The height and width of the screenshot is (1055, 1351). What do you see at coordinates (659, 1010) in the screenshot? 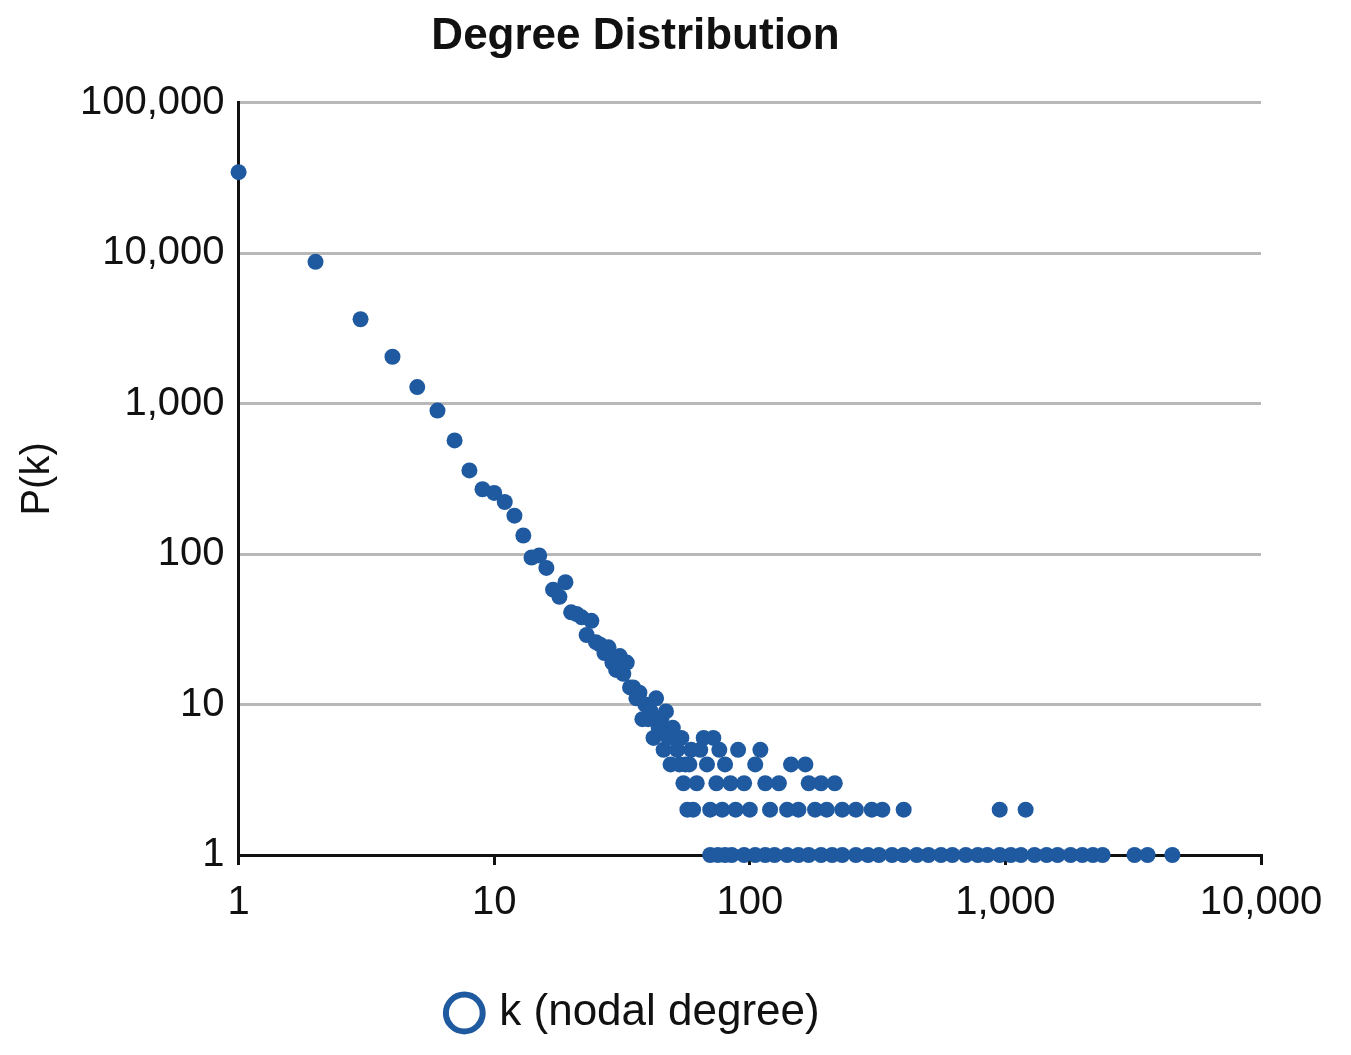
I see `legend-label: k (nodal degree)` at bounding box center [659, 1010].